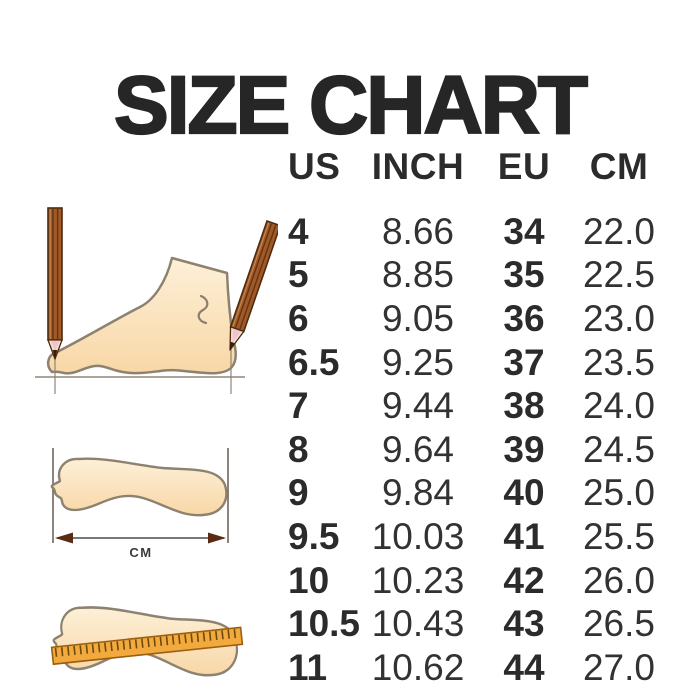  What do you see at coordinates (298, 493) in the screenshot?
I see `cell-us: 9` at bounding box center [298, 493].